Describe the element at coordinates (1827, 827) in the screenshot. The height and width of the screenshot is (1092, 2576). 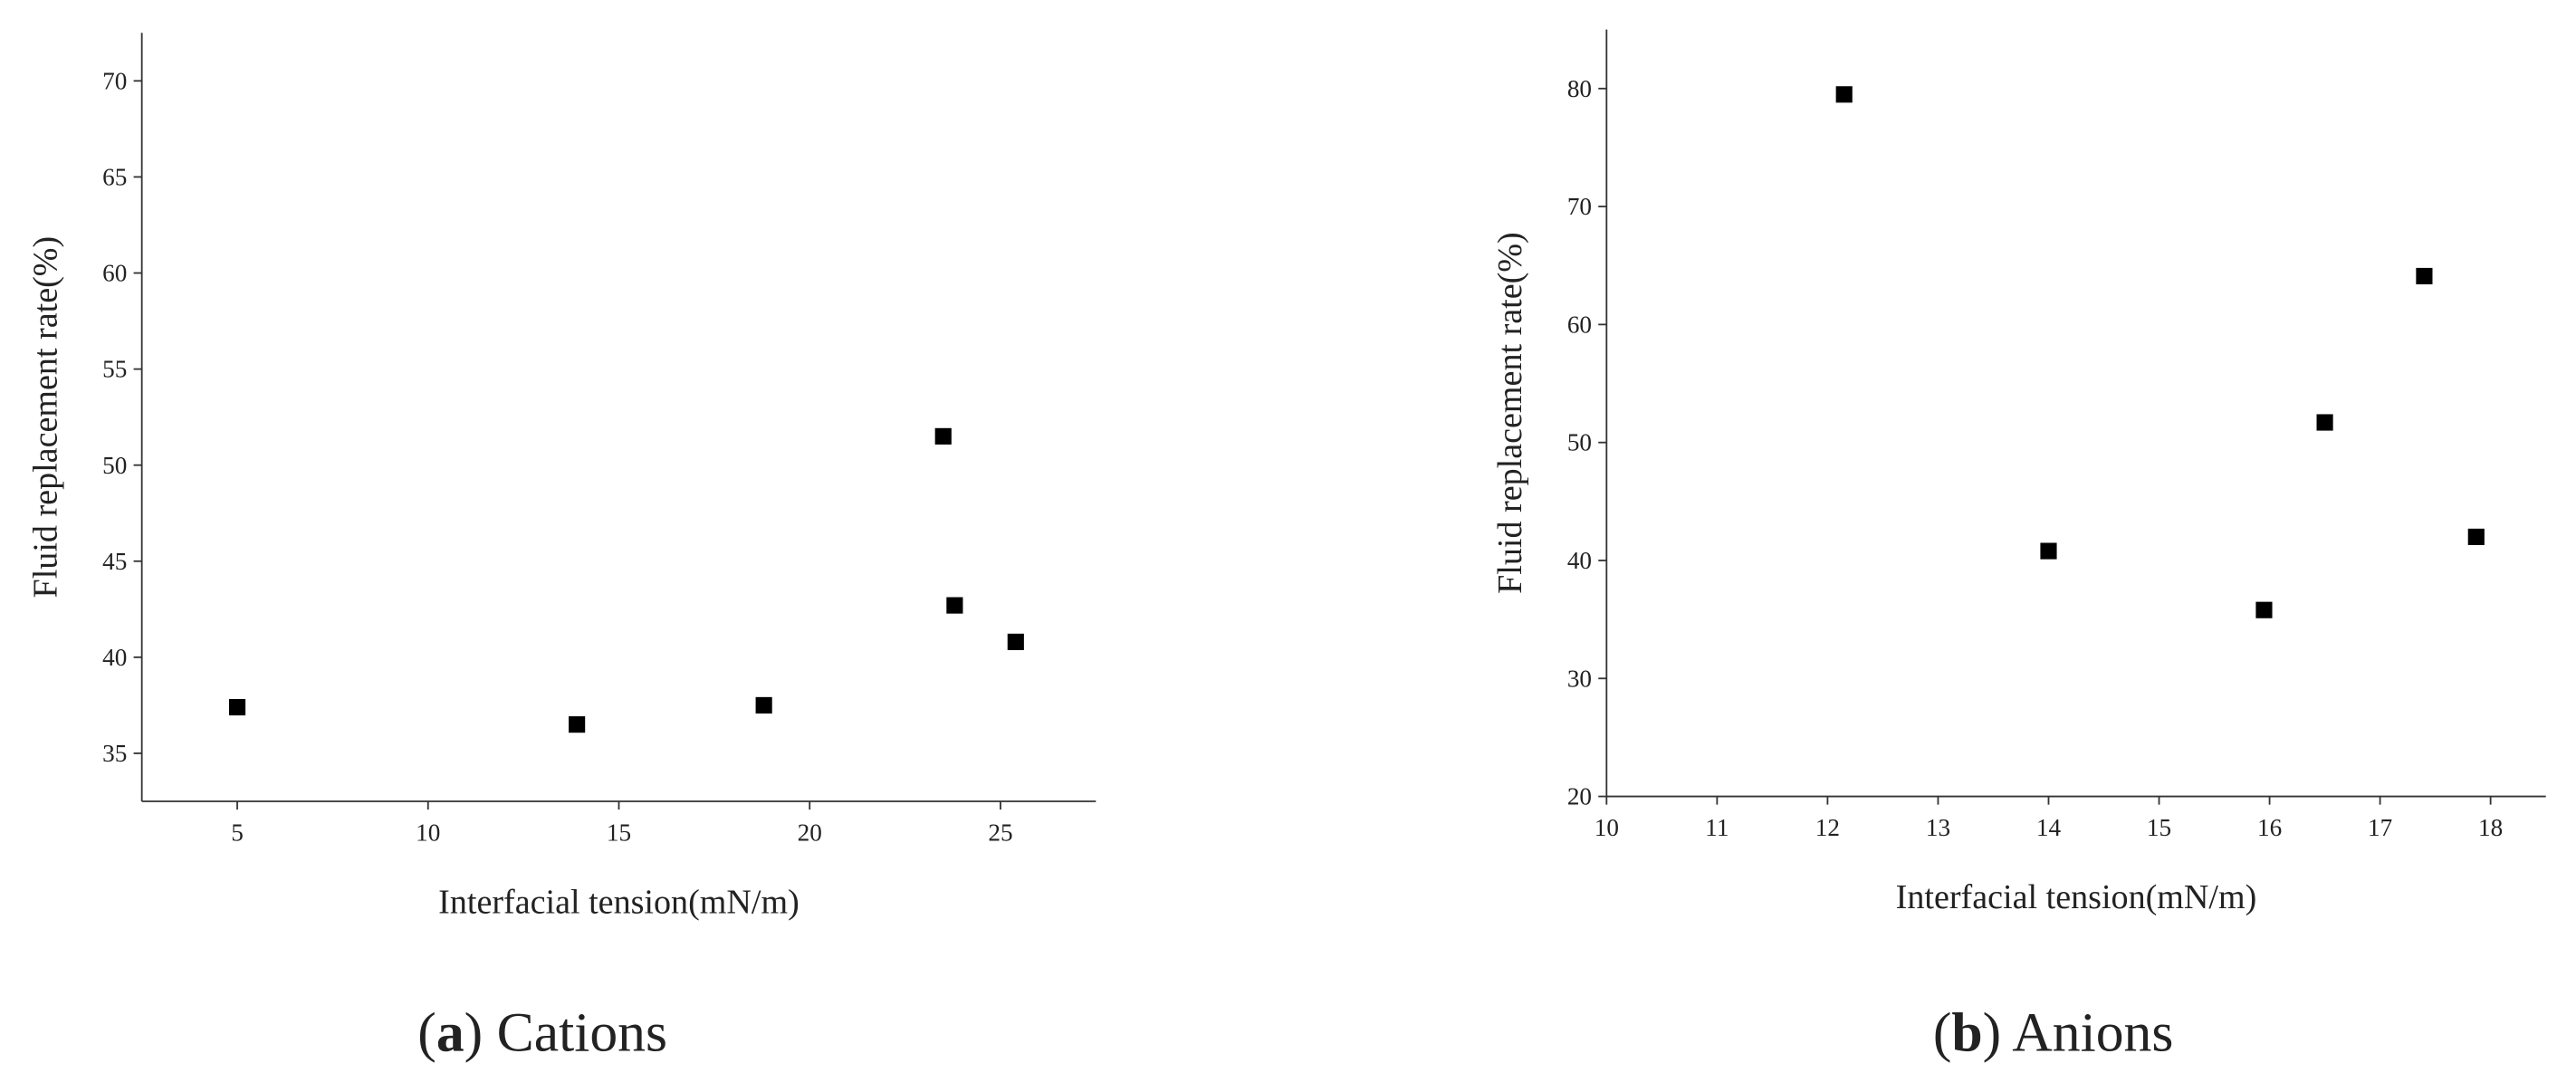
I see `x-tick-label: 12` at that location.